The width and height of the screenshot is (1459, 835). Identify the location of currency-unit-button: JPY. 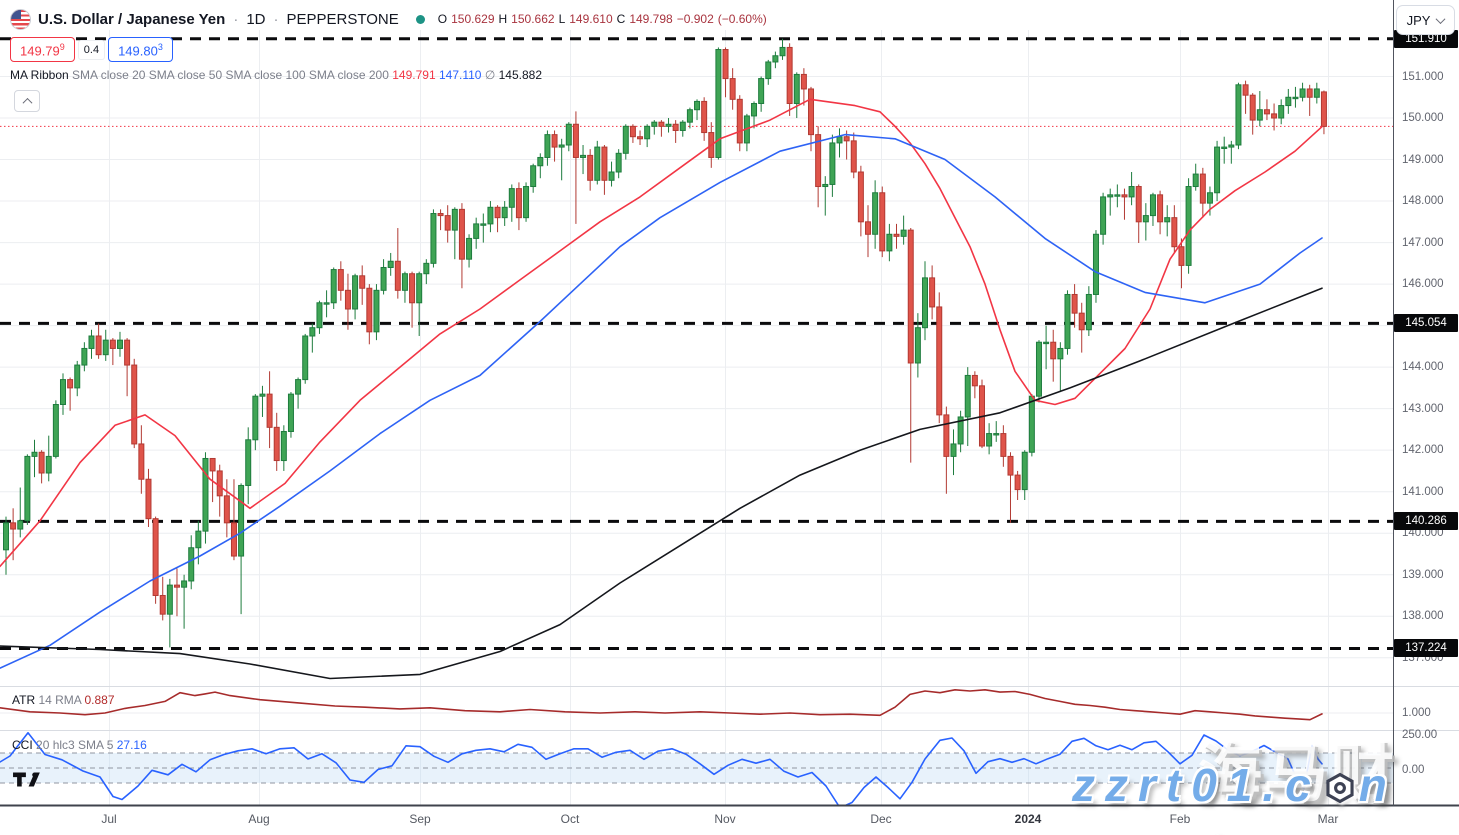
(1425, 20).